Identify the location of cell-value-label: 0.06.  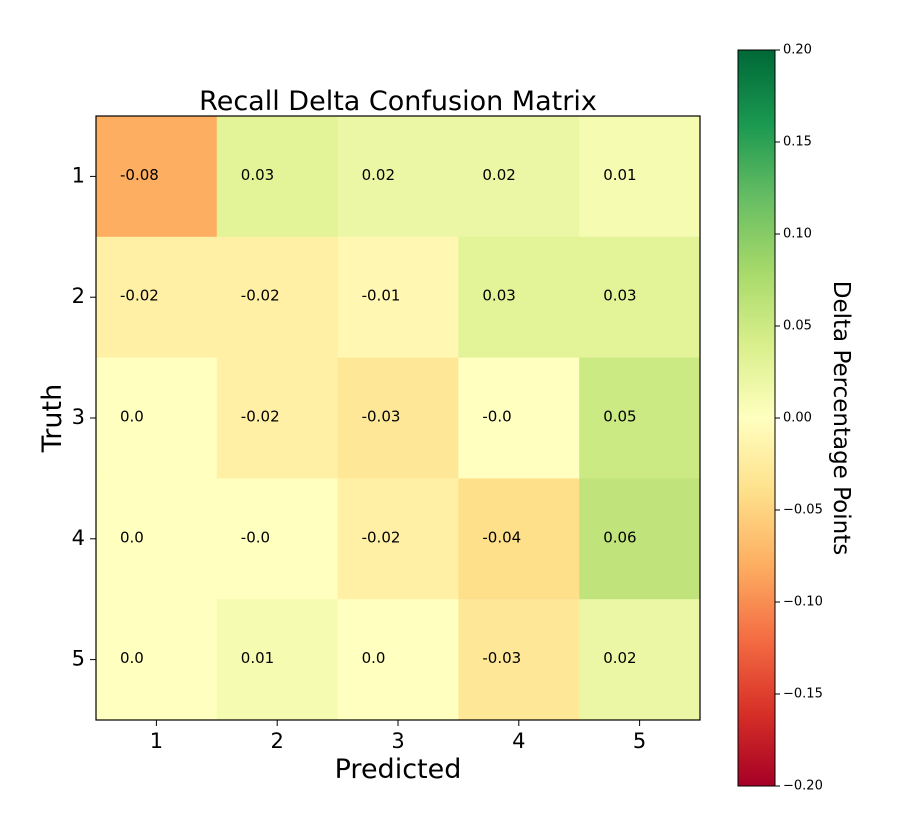
(619, 537).